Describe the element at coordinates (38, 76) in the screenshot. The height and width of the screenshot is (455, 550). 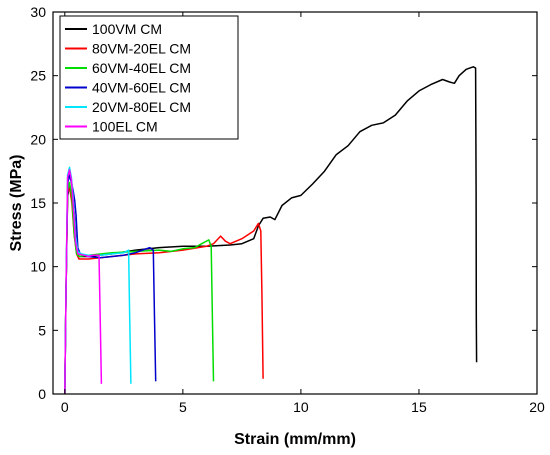
I see `y-tick-label: 25` at that location.